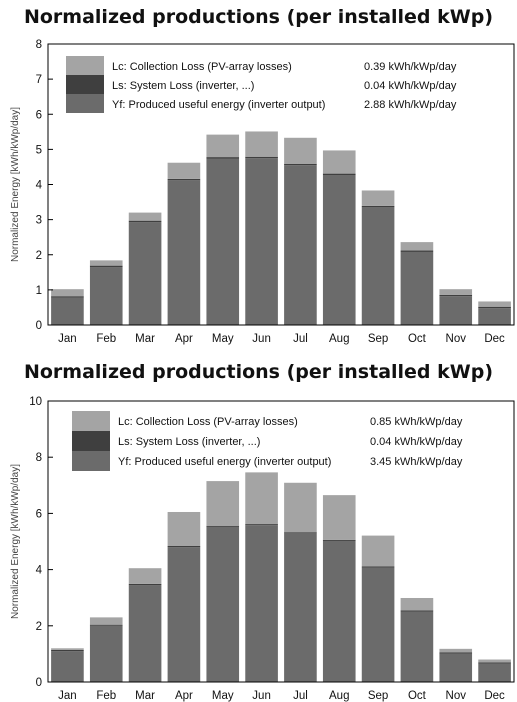 The width and height of the screenshot is (517, 702). What do you see at coordinates (416, 462) in the screenshot?
I see `legend-value: 3.45 kWh/kWp/day` at bounding box center [416, 462].